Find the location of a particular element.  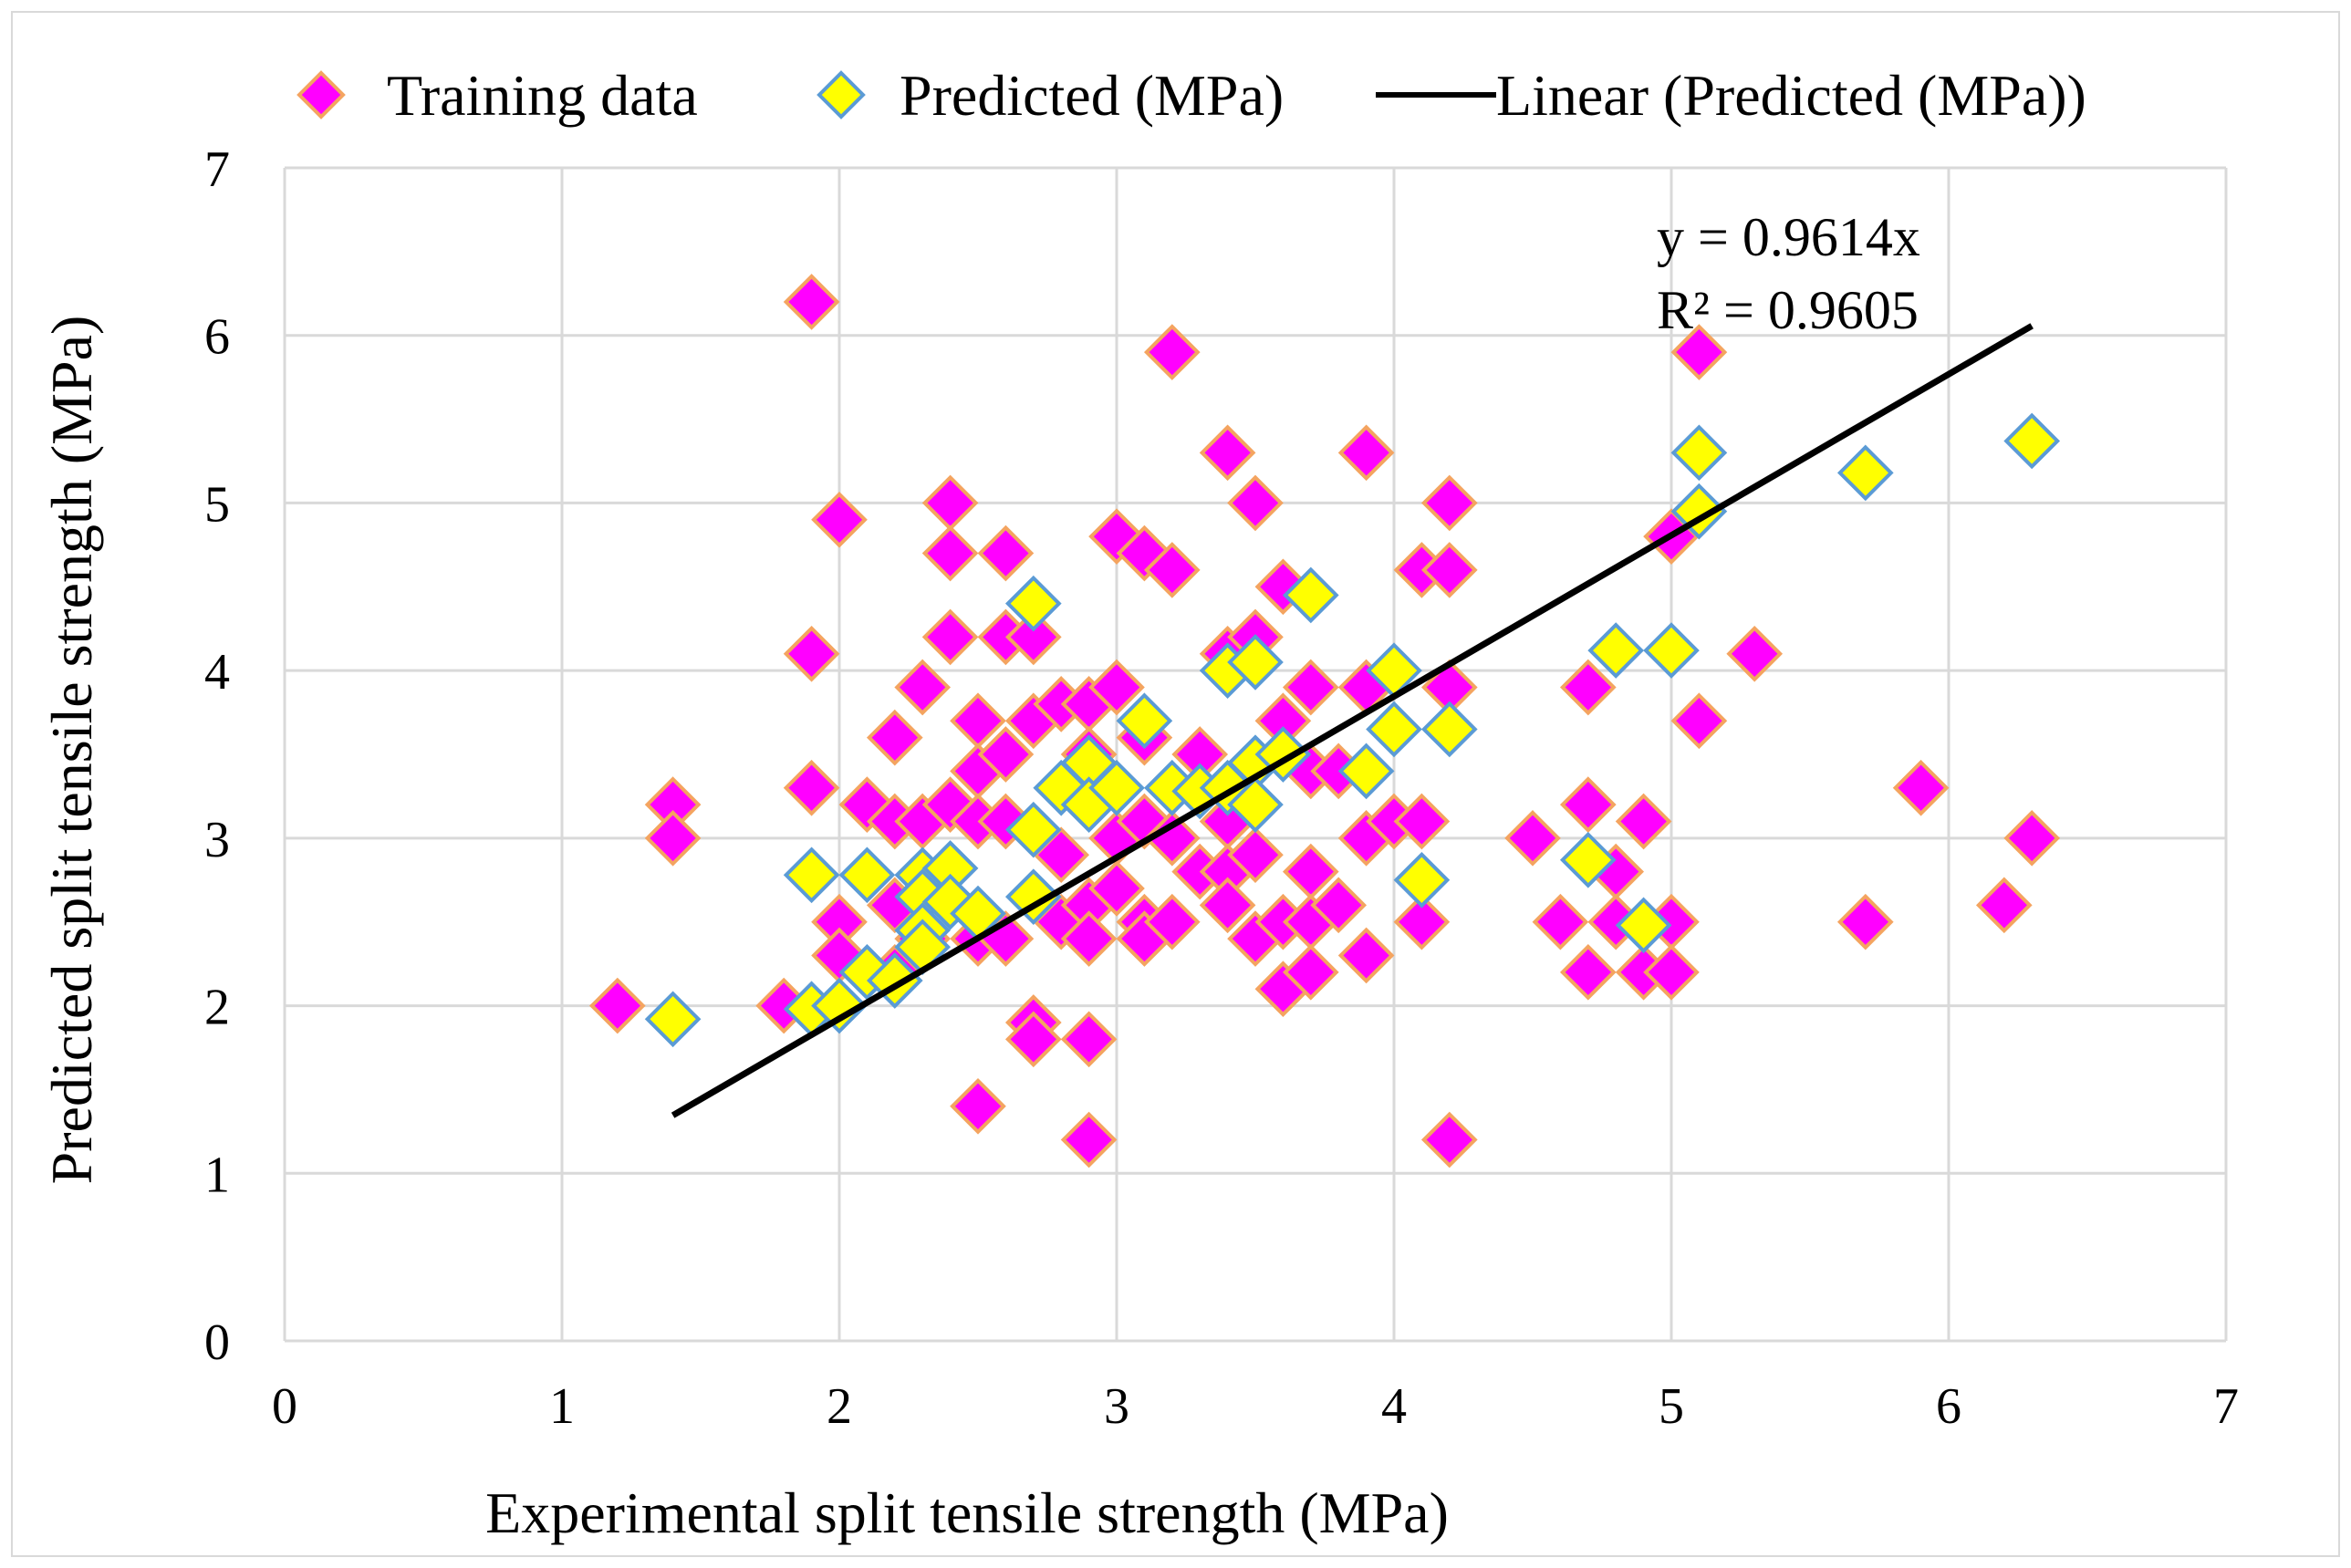

legend-label-training-data: Training data is located at coordinates (542, 95).